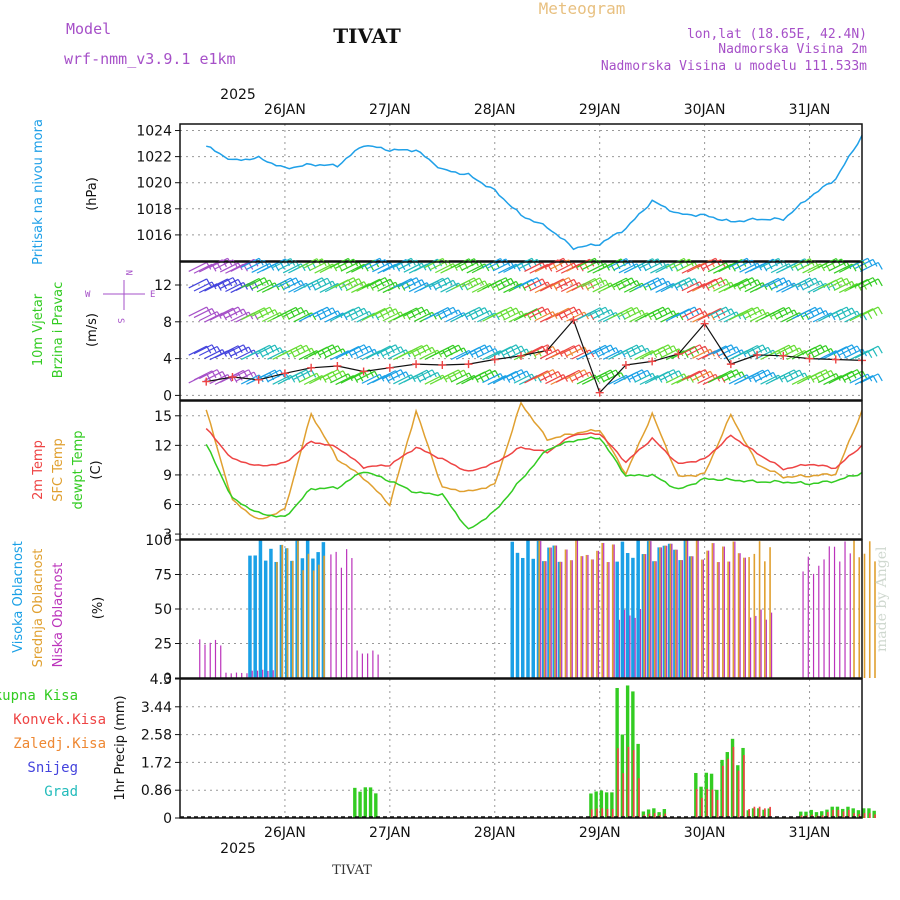 This screenshot has width=900, height=900. I want to click on clouds-frame, so click(521, 609).